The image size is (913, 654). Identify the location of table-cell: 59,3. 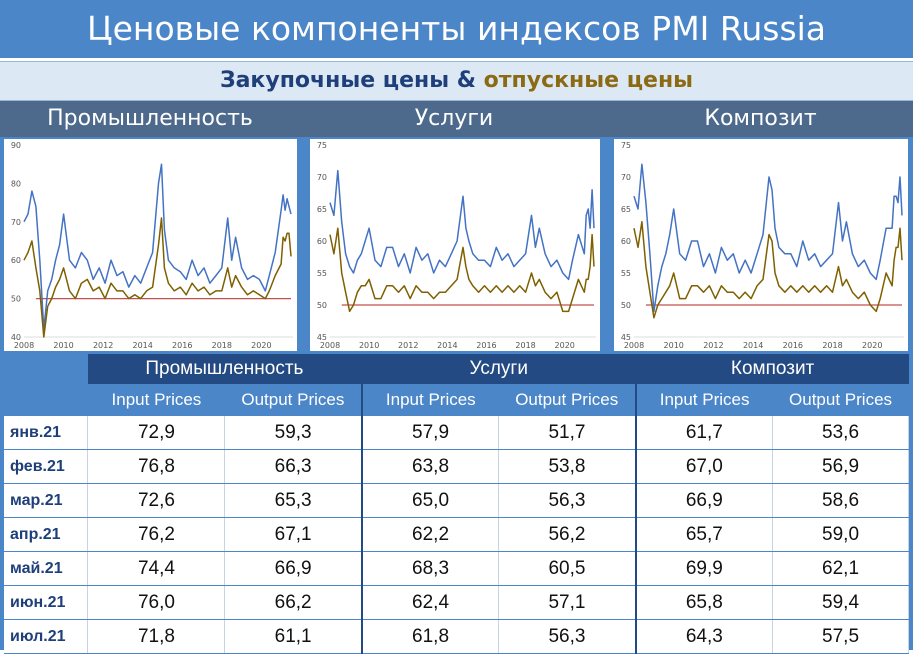
(293, 433).